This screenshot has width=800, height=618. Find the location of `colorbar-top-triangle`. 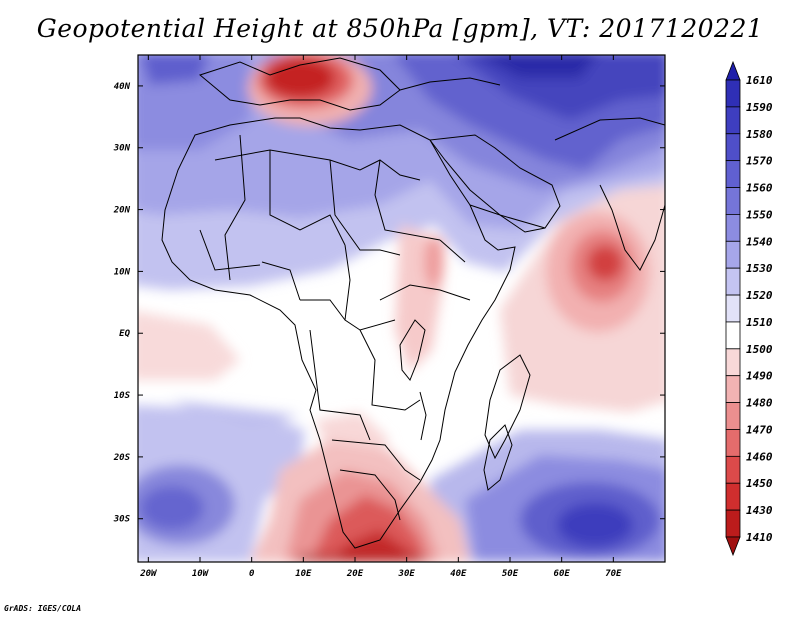

colorbar-top-triangle is located at coordinates (733, 70).